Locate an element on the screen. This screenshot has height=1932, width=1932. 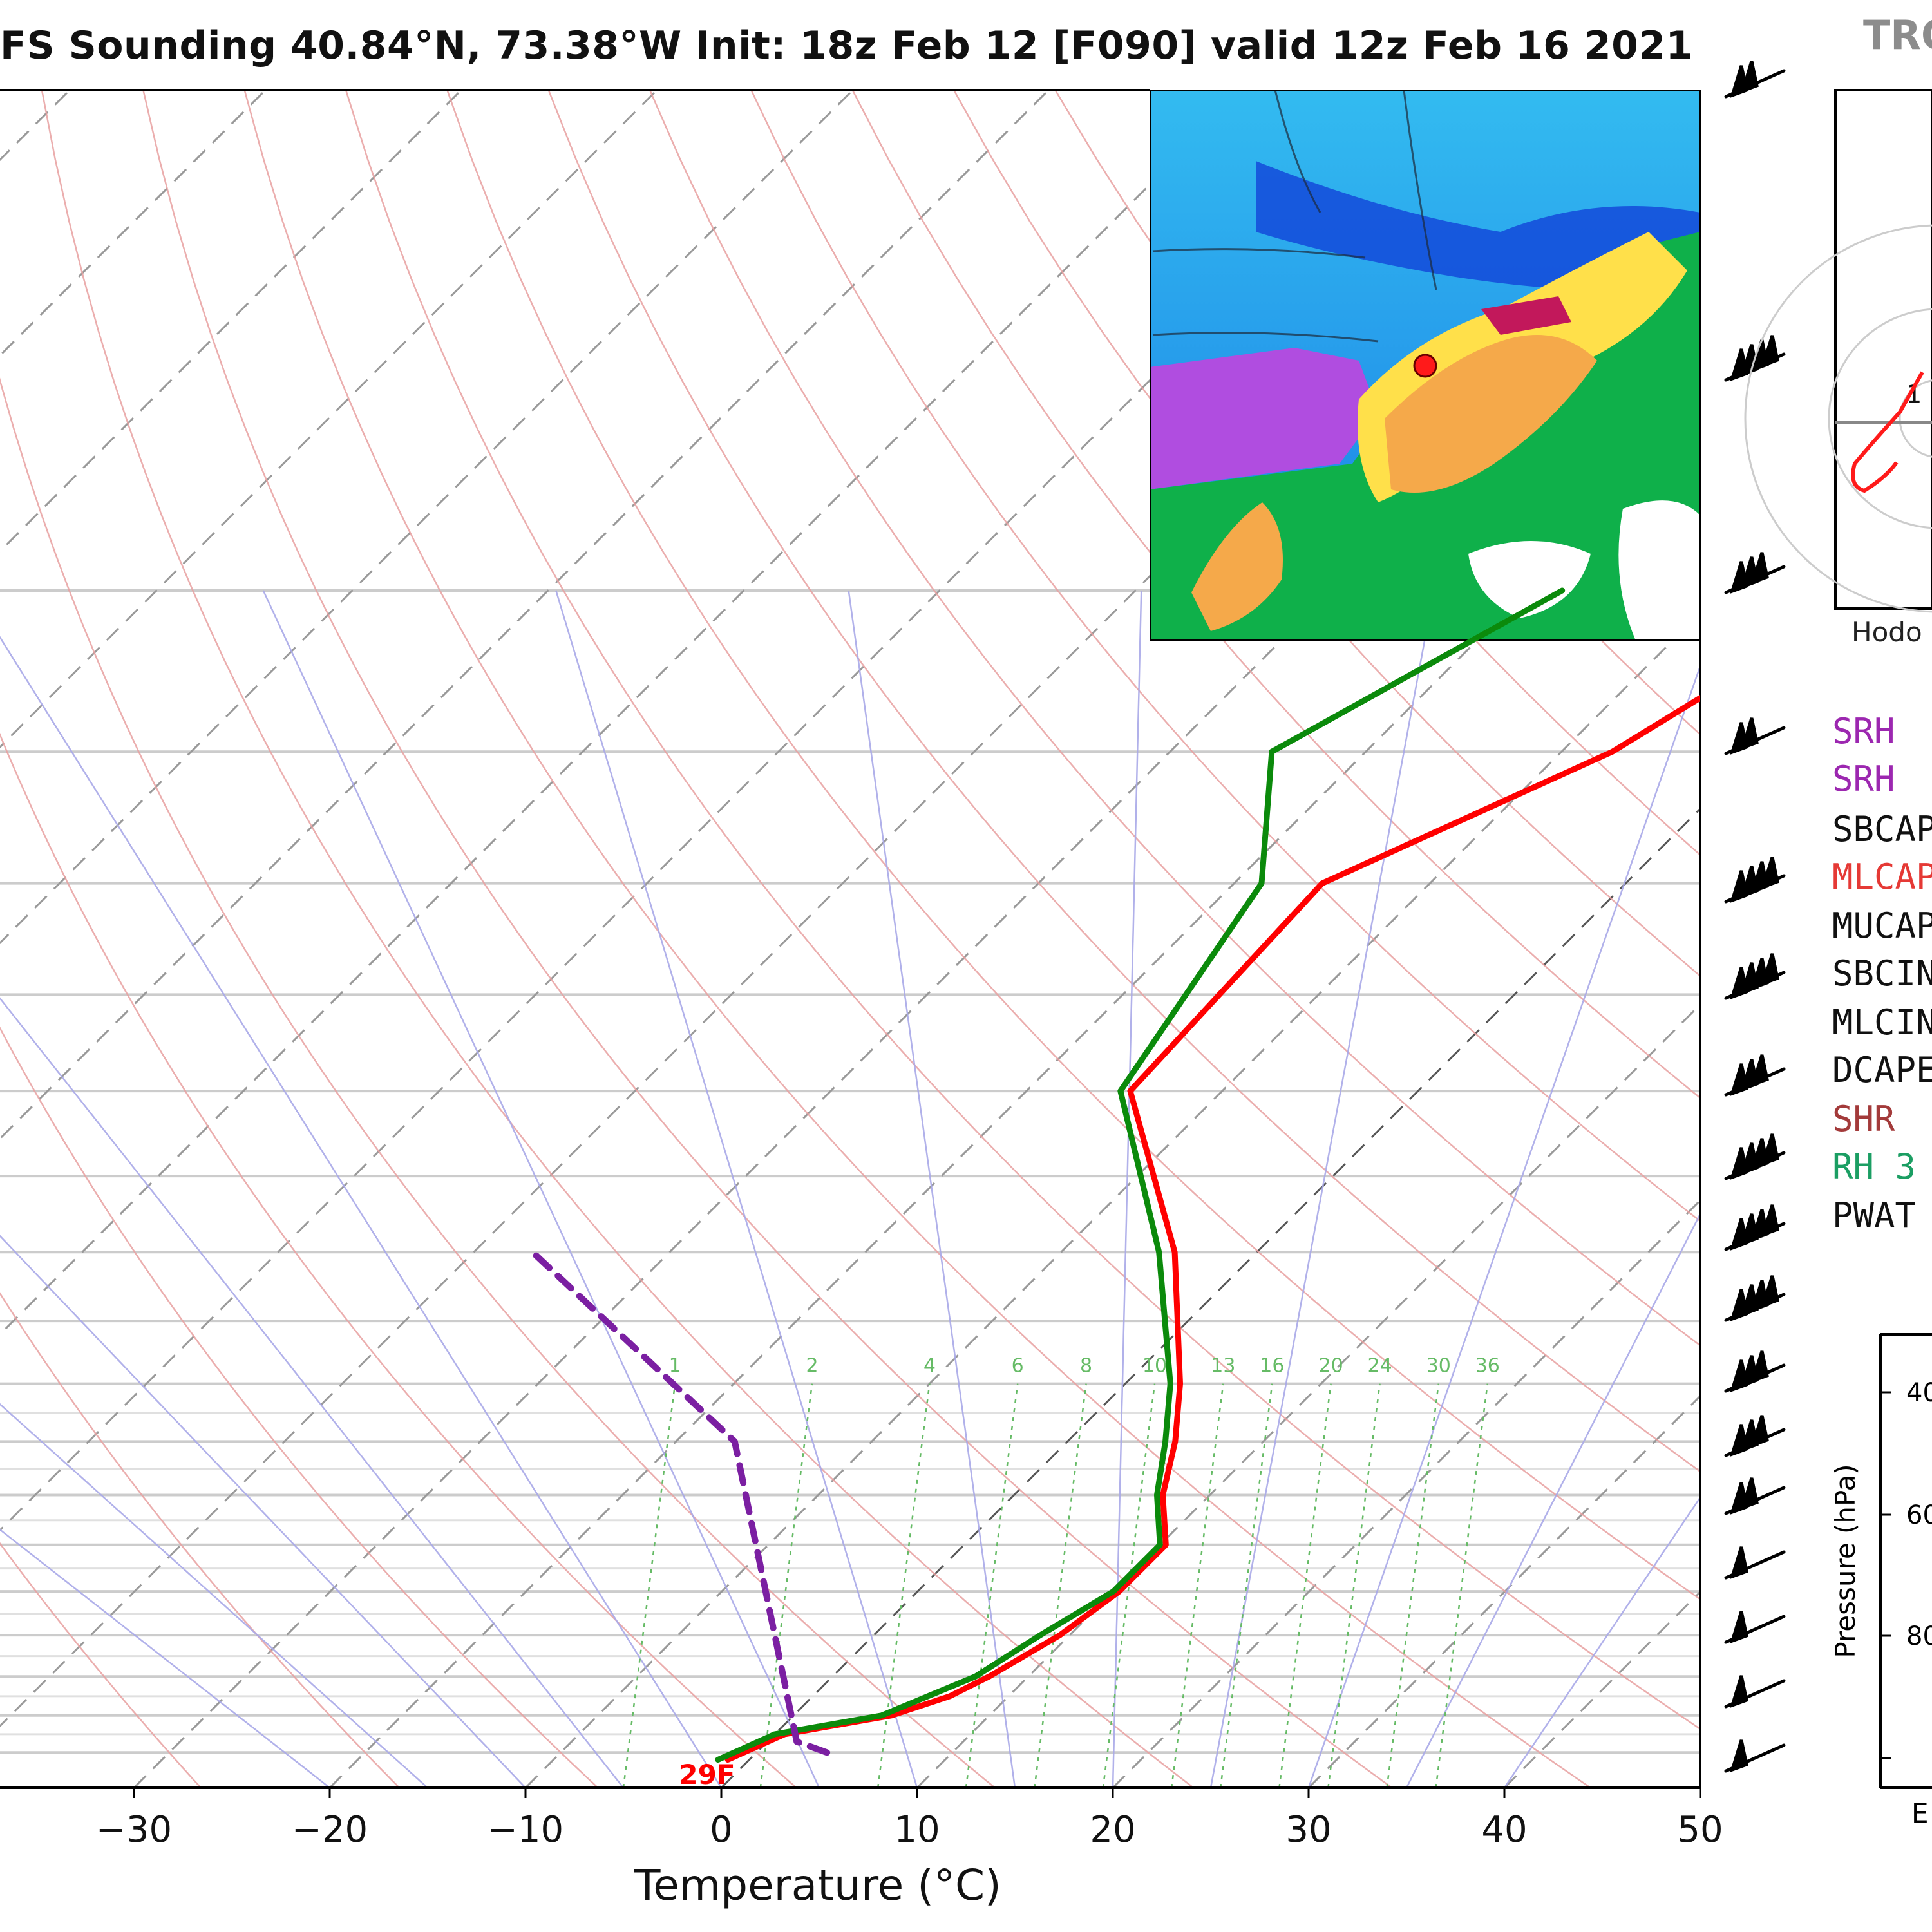
x-tick-label: 20 is located at coordinates (1112, 1830).